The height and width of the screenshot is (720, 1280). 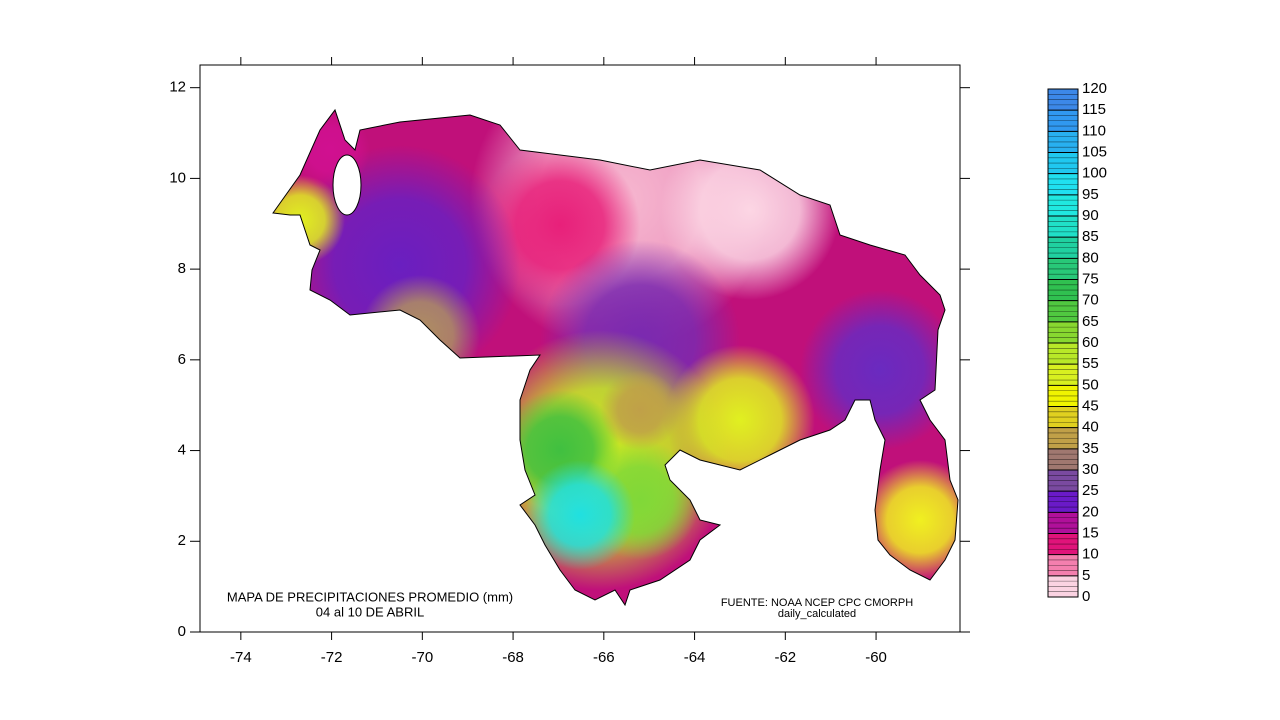 I want to click on colorbar-label: 90, so click(x=1090, y=215).